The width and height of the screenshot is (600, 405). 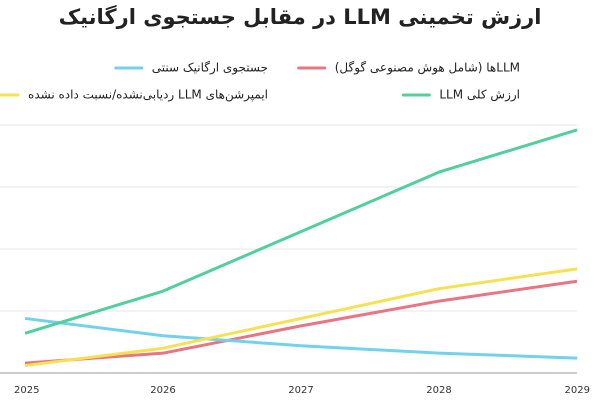 What do you see at coordinates (300, 390) in the screenshot?
I see `x-tick-label: 2027` at bounding box center [300, 390].